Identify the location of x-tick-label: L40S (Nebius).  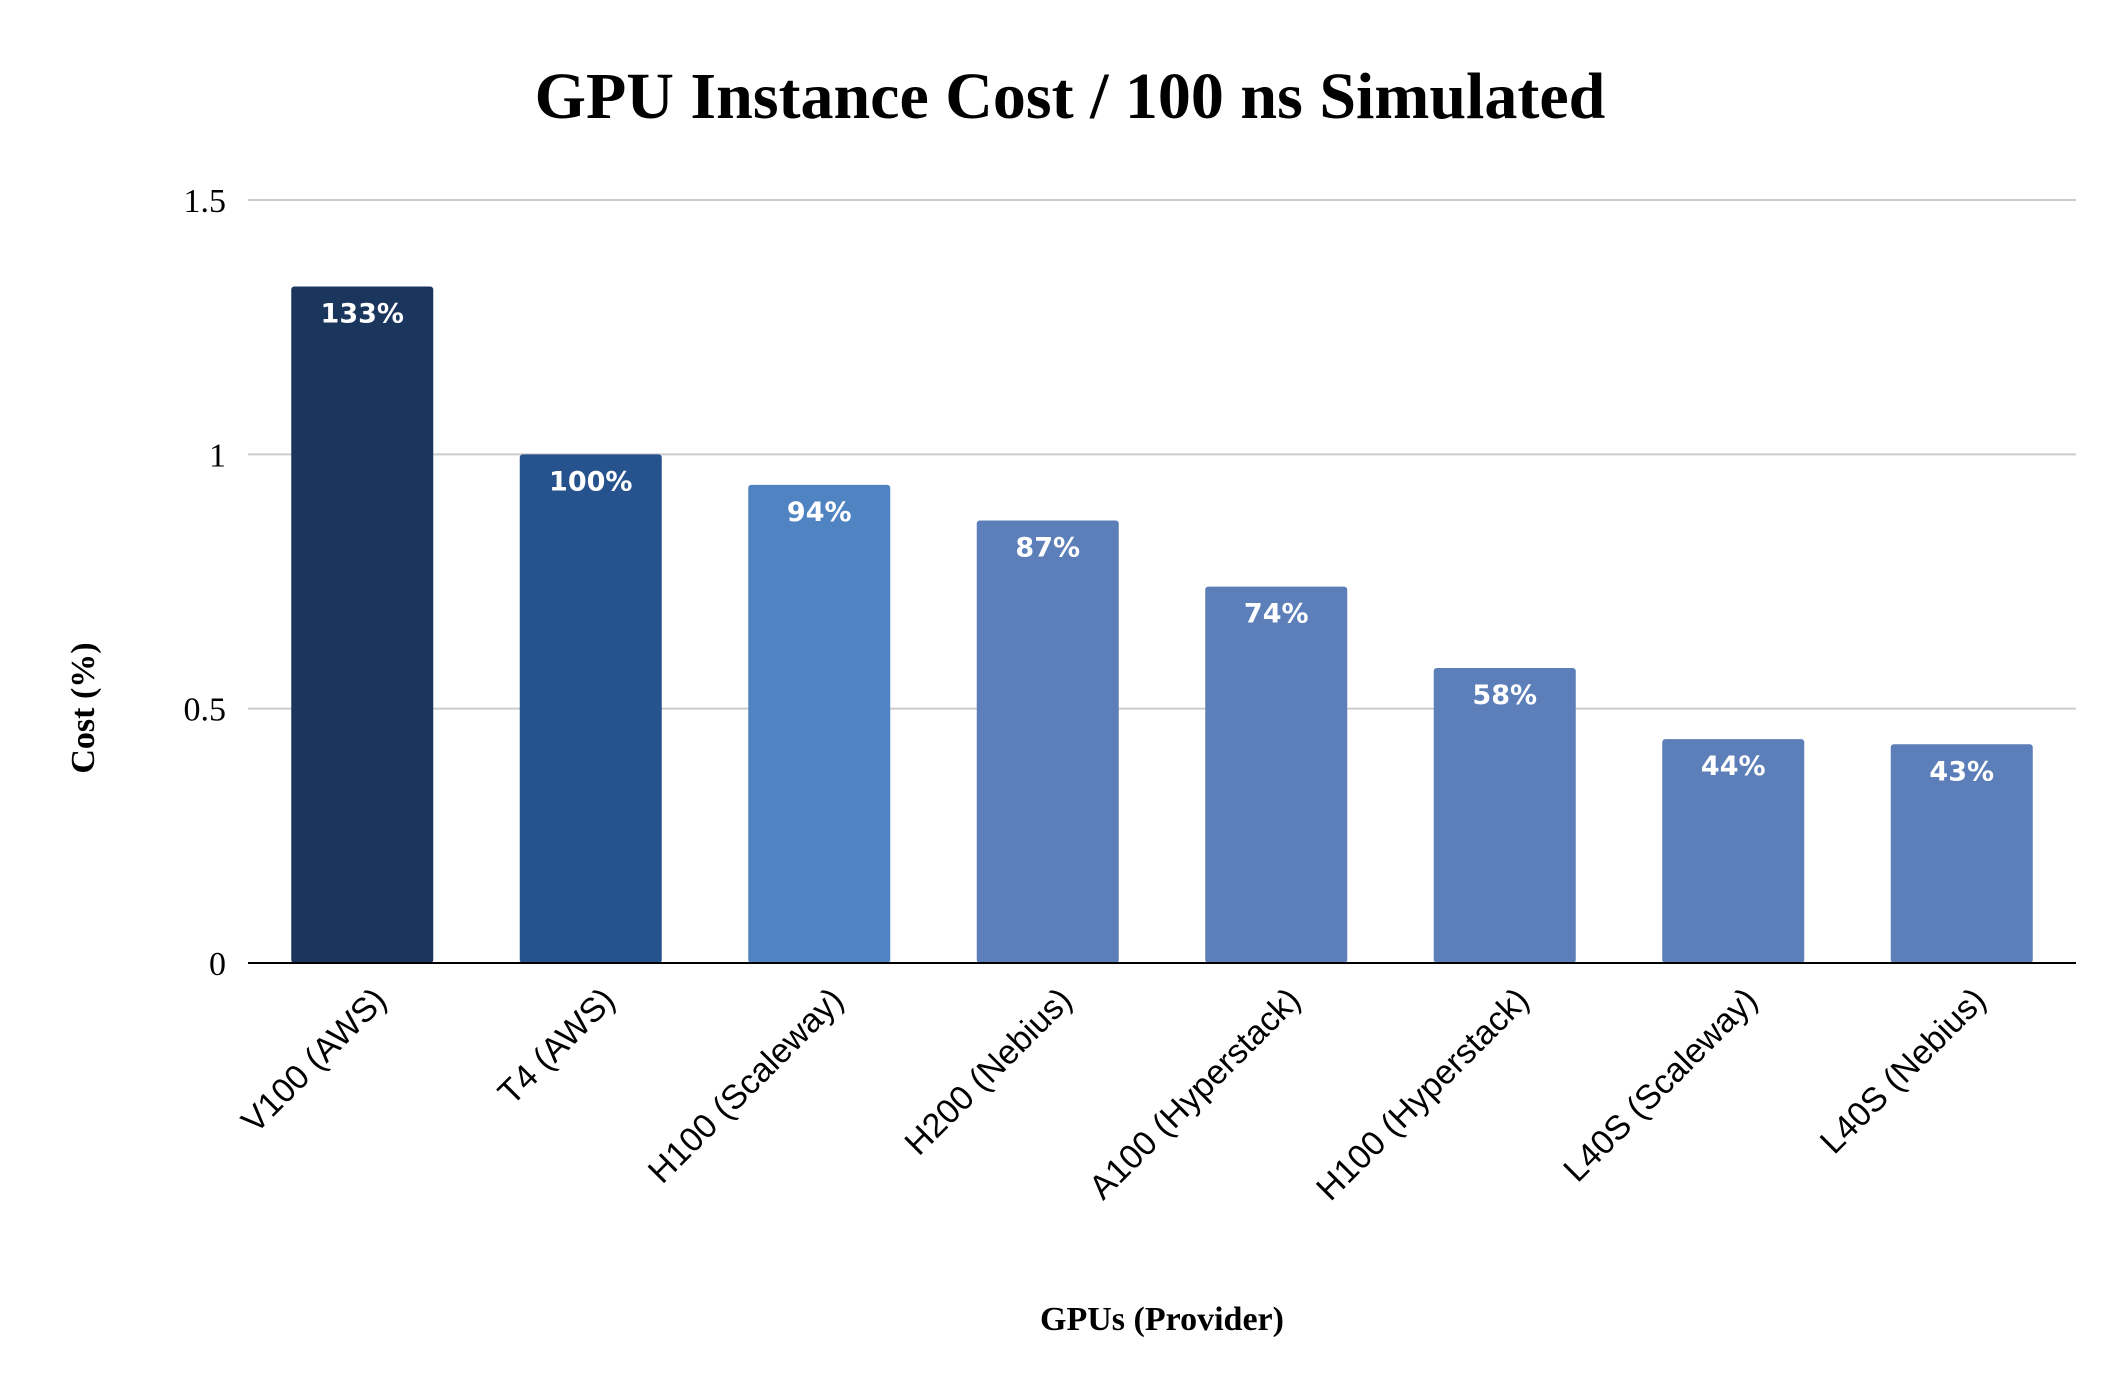
(1903, 1071).